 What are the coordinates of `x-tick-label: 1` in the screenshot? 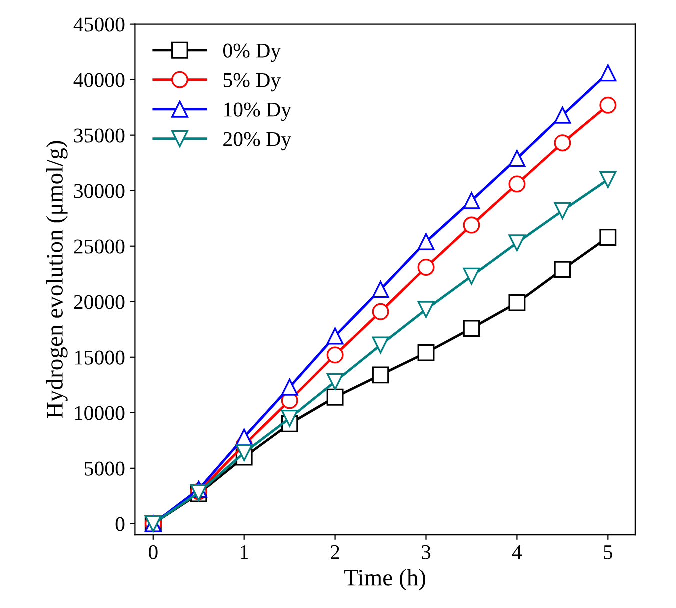 It's located at (244, 552).